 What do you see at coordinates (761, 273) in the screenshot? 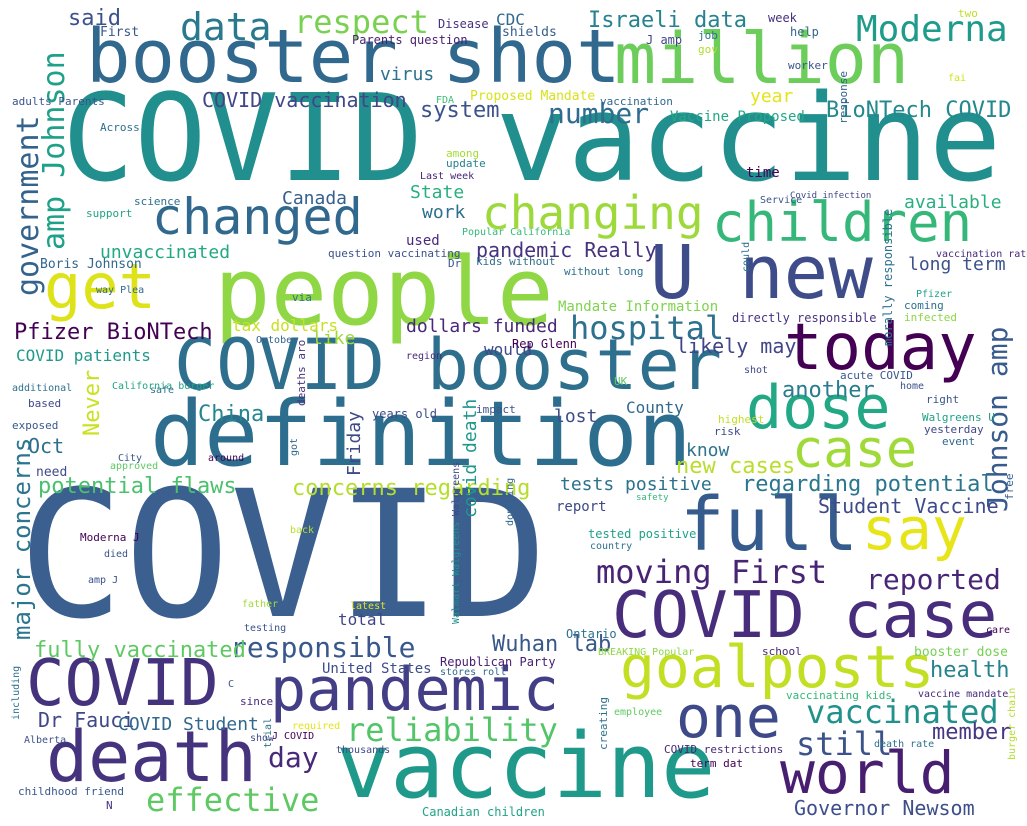
I see `word: U new` at bounding box center [761, 273].